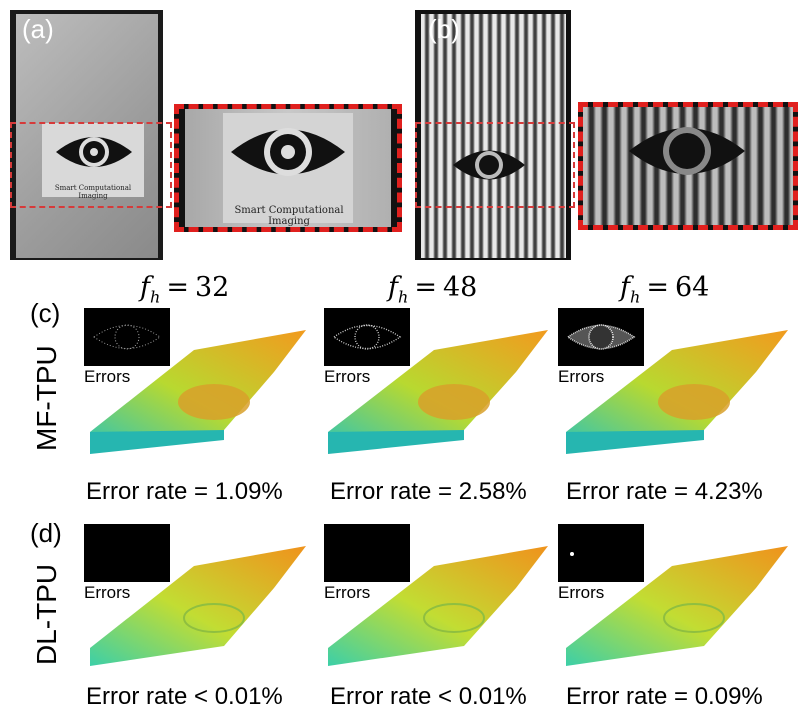 The height and width of the screenshot is (712, 801). Describe the element at coordinates (38, 29) in the screenshot. I see `panel-a-label: (a)` at that location.